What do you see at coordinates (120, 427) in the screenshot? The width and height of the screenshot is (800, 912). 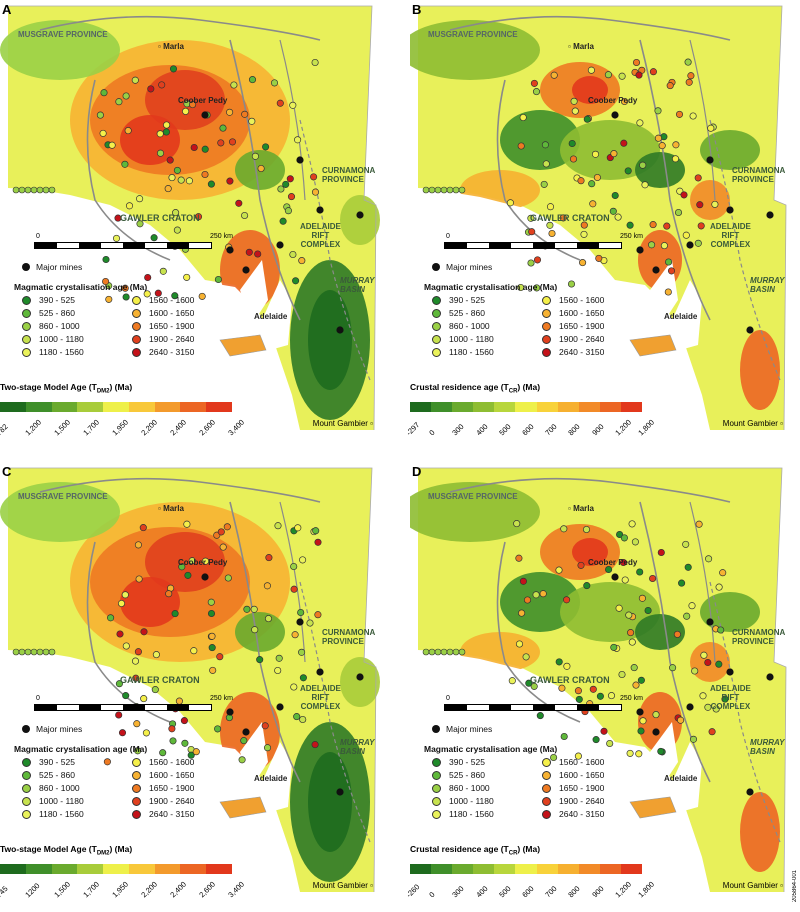 I see `ramp-tick-label: 1,950` at bounding box center [120, 427].